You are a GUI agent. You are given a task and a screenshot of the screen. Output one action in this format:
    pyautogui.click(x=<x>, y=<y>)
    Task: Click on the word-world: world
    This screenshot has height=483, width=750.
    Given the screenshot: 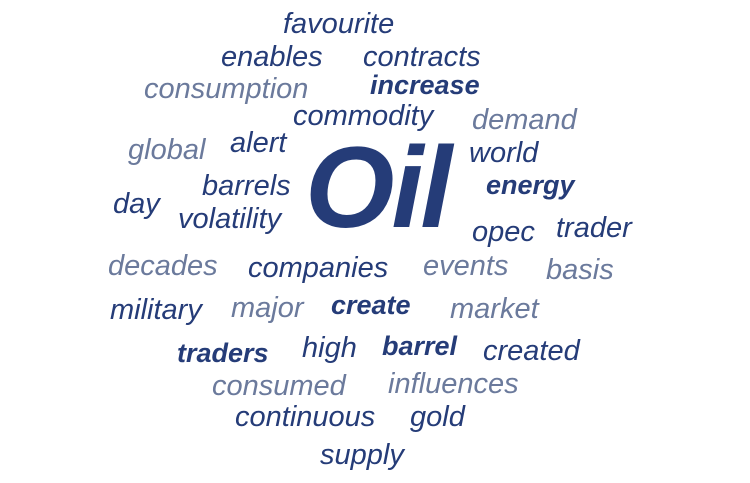 What is the action you would take?
    pyautogui.click(x=504, y=153)
    